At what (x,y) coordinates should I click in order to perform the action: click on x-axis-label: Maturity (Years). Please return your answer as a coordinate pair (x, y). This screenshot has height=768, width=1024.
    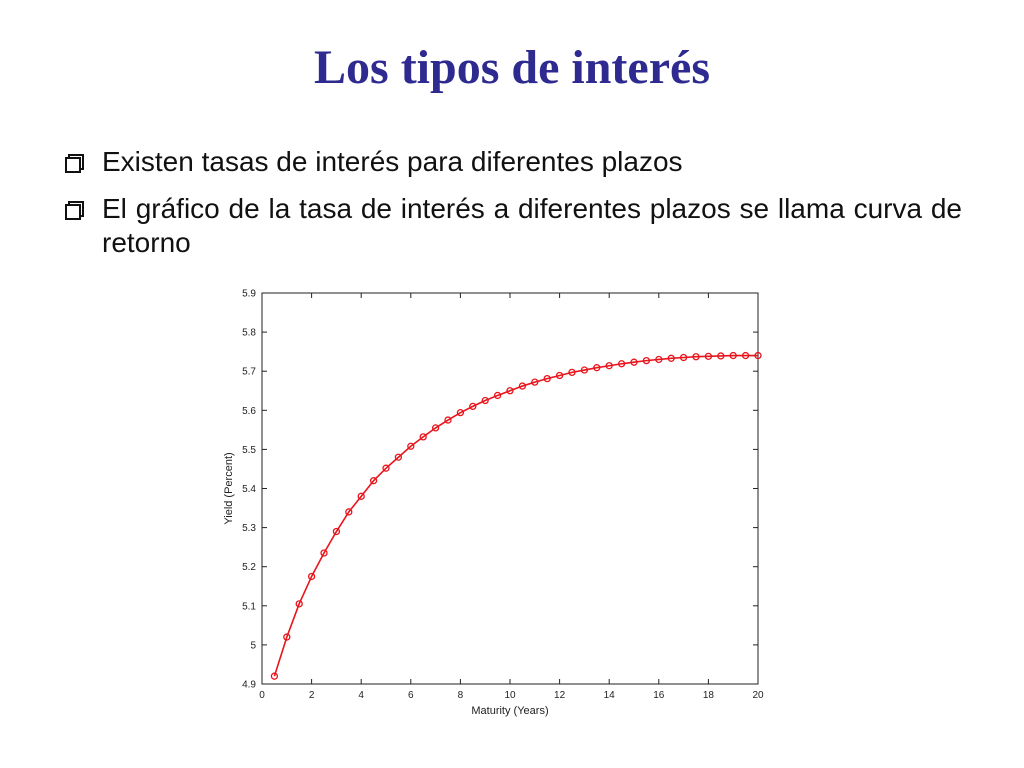
    Looking at the image, I should click on (509, 711).